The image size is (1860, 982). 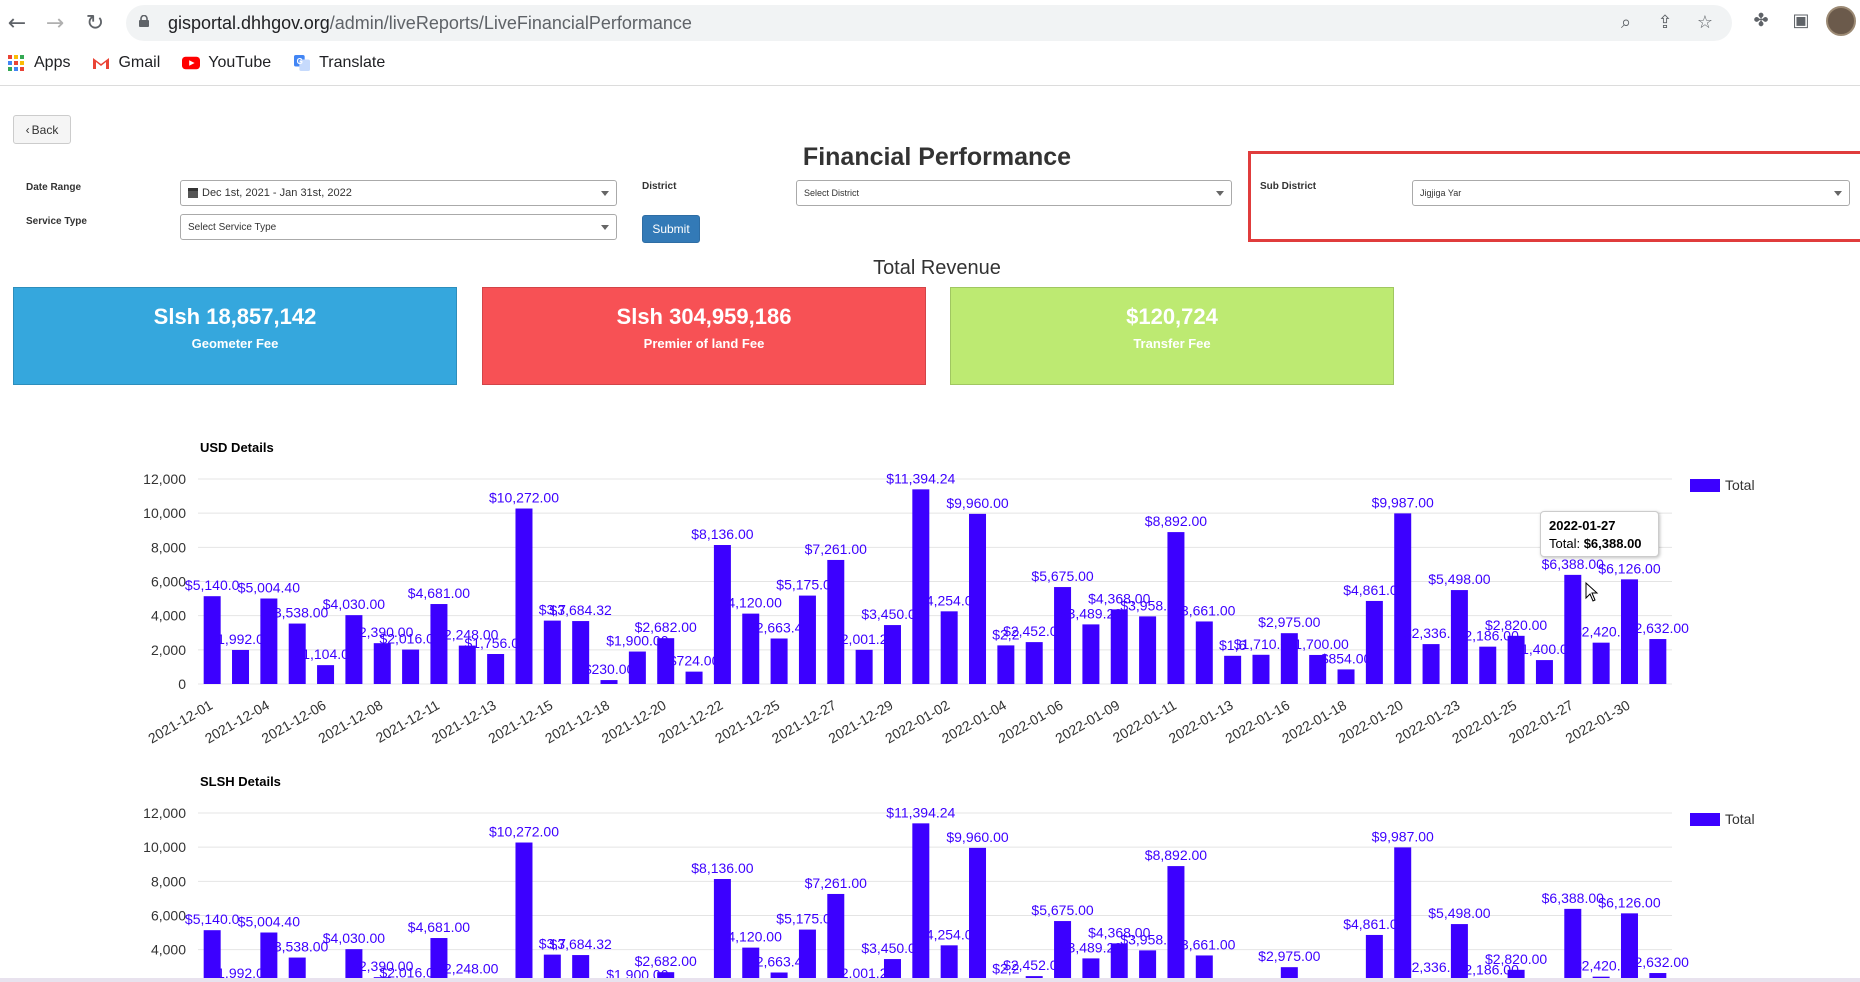 What do you see at coordinates (439, 927) in the screenshot?
I see `data-label: $4,681.00` at bounding box center [439, 927].